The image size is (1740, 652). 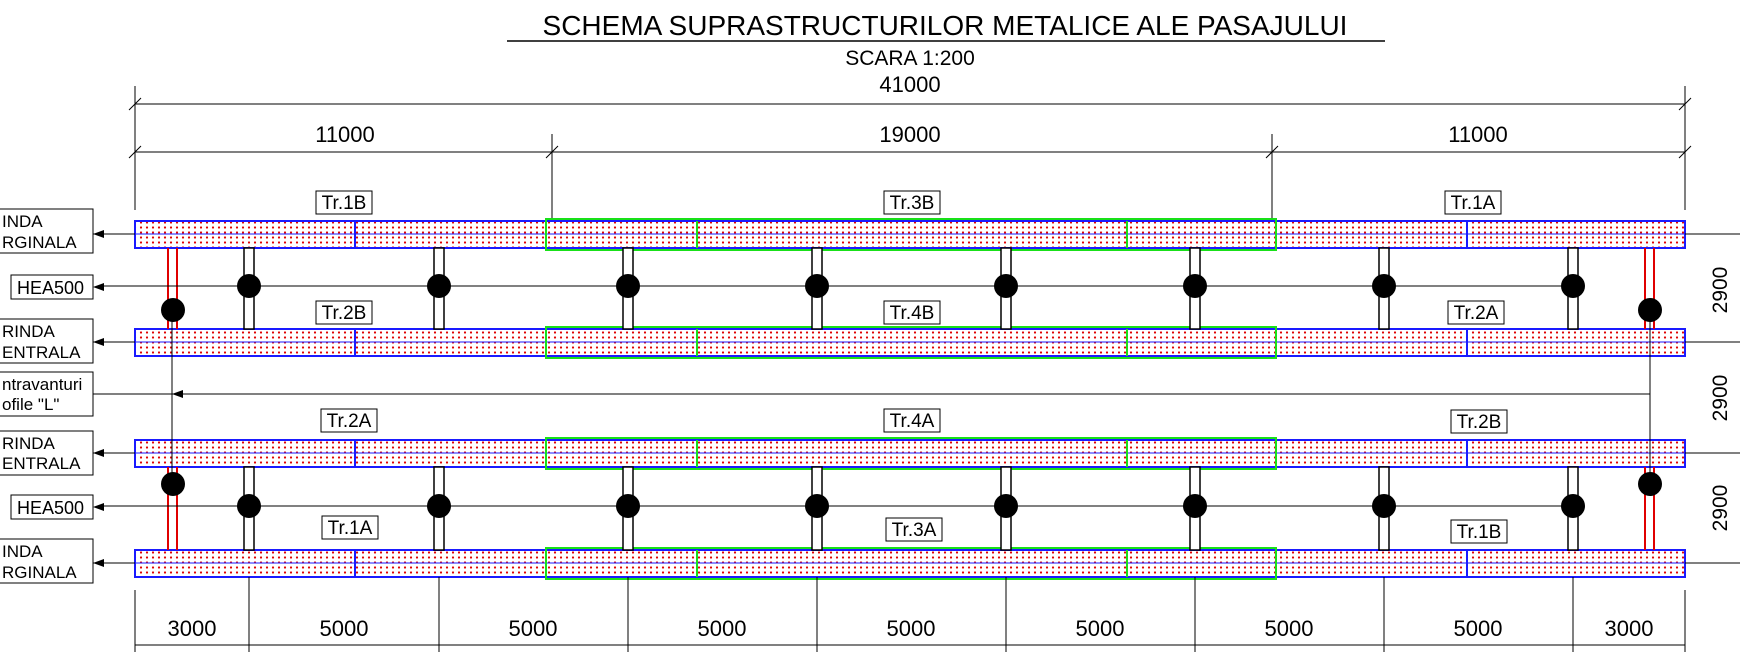 What do you see at coordinates (30, 404) in the screenshot?
I see `annotation-line: ofile "L"` at bounding box center [30, 404].